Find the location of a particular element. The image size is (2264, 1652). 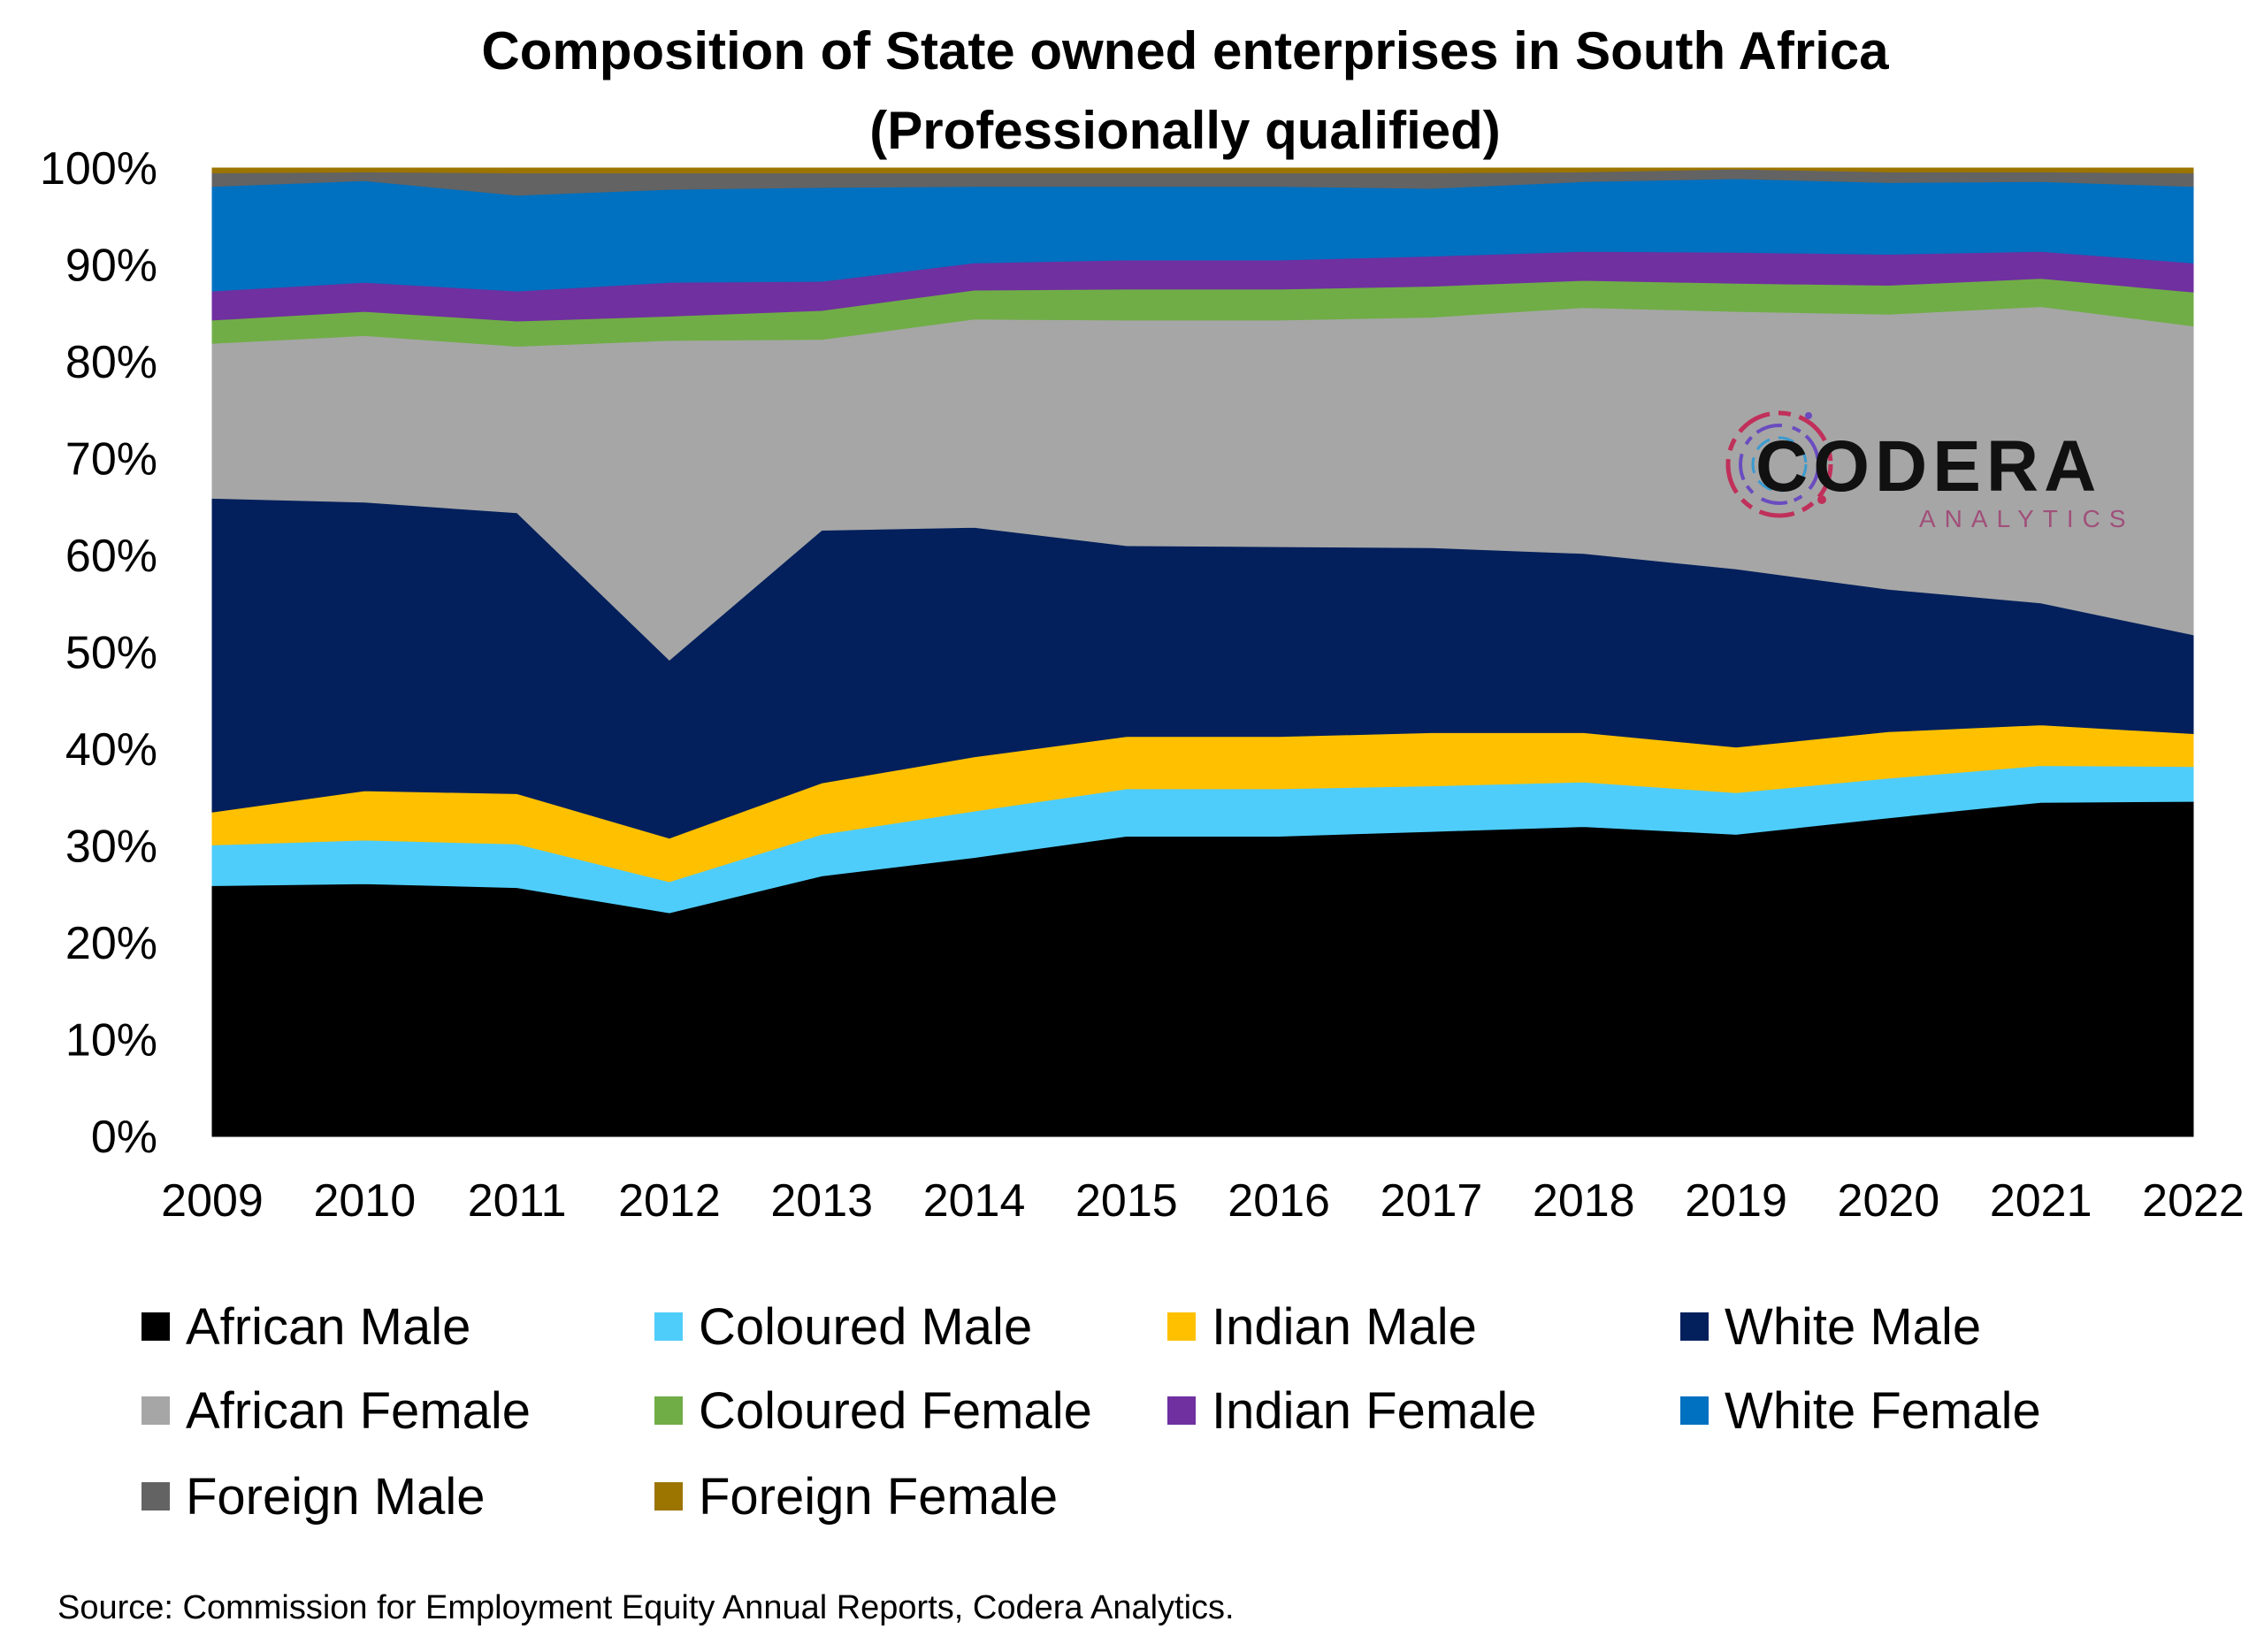

x-tick-label: 2010 is located at coordinates (365, 1201).